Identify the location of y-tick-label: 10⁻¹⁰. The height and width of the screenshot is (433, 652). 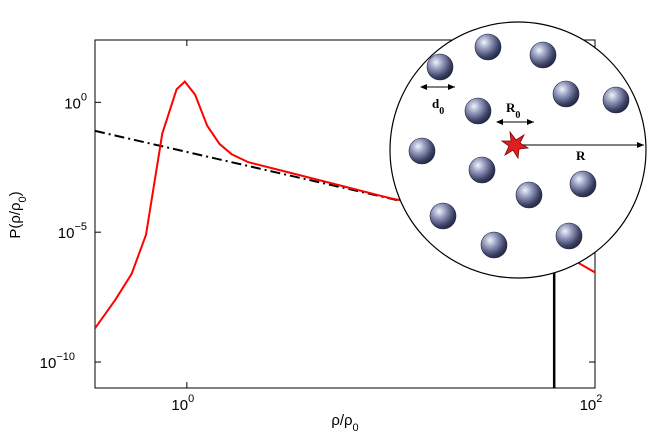
(57, 361).